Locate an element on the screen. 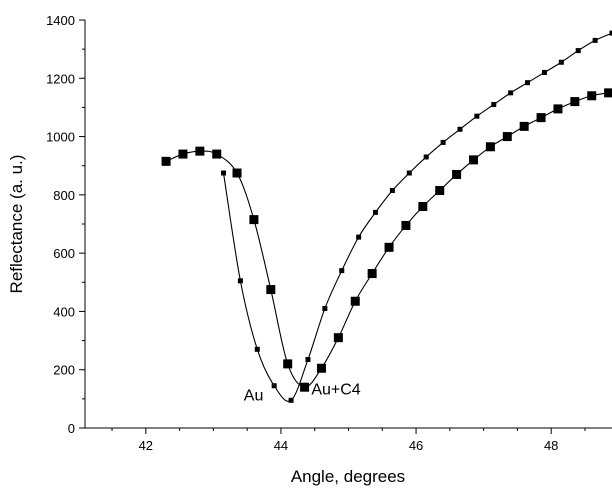 This screenshot has width=612, height=492. y-tick-label: 400 is located at coordinates (64, 311).